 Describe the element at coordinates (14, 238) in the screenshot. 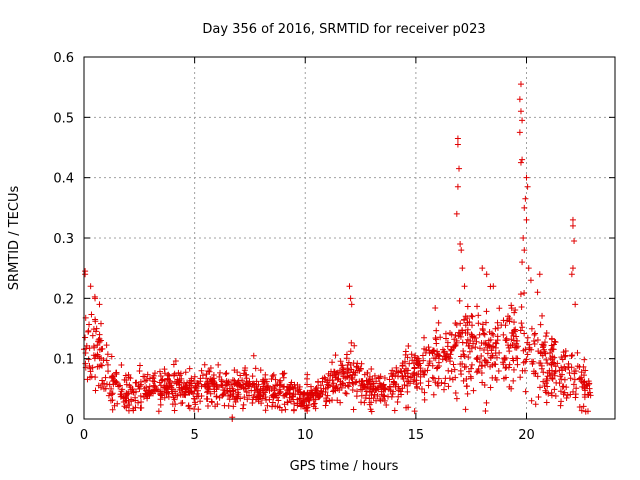

I see `y-axis-label: SRMTID / TECUs` at that location.